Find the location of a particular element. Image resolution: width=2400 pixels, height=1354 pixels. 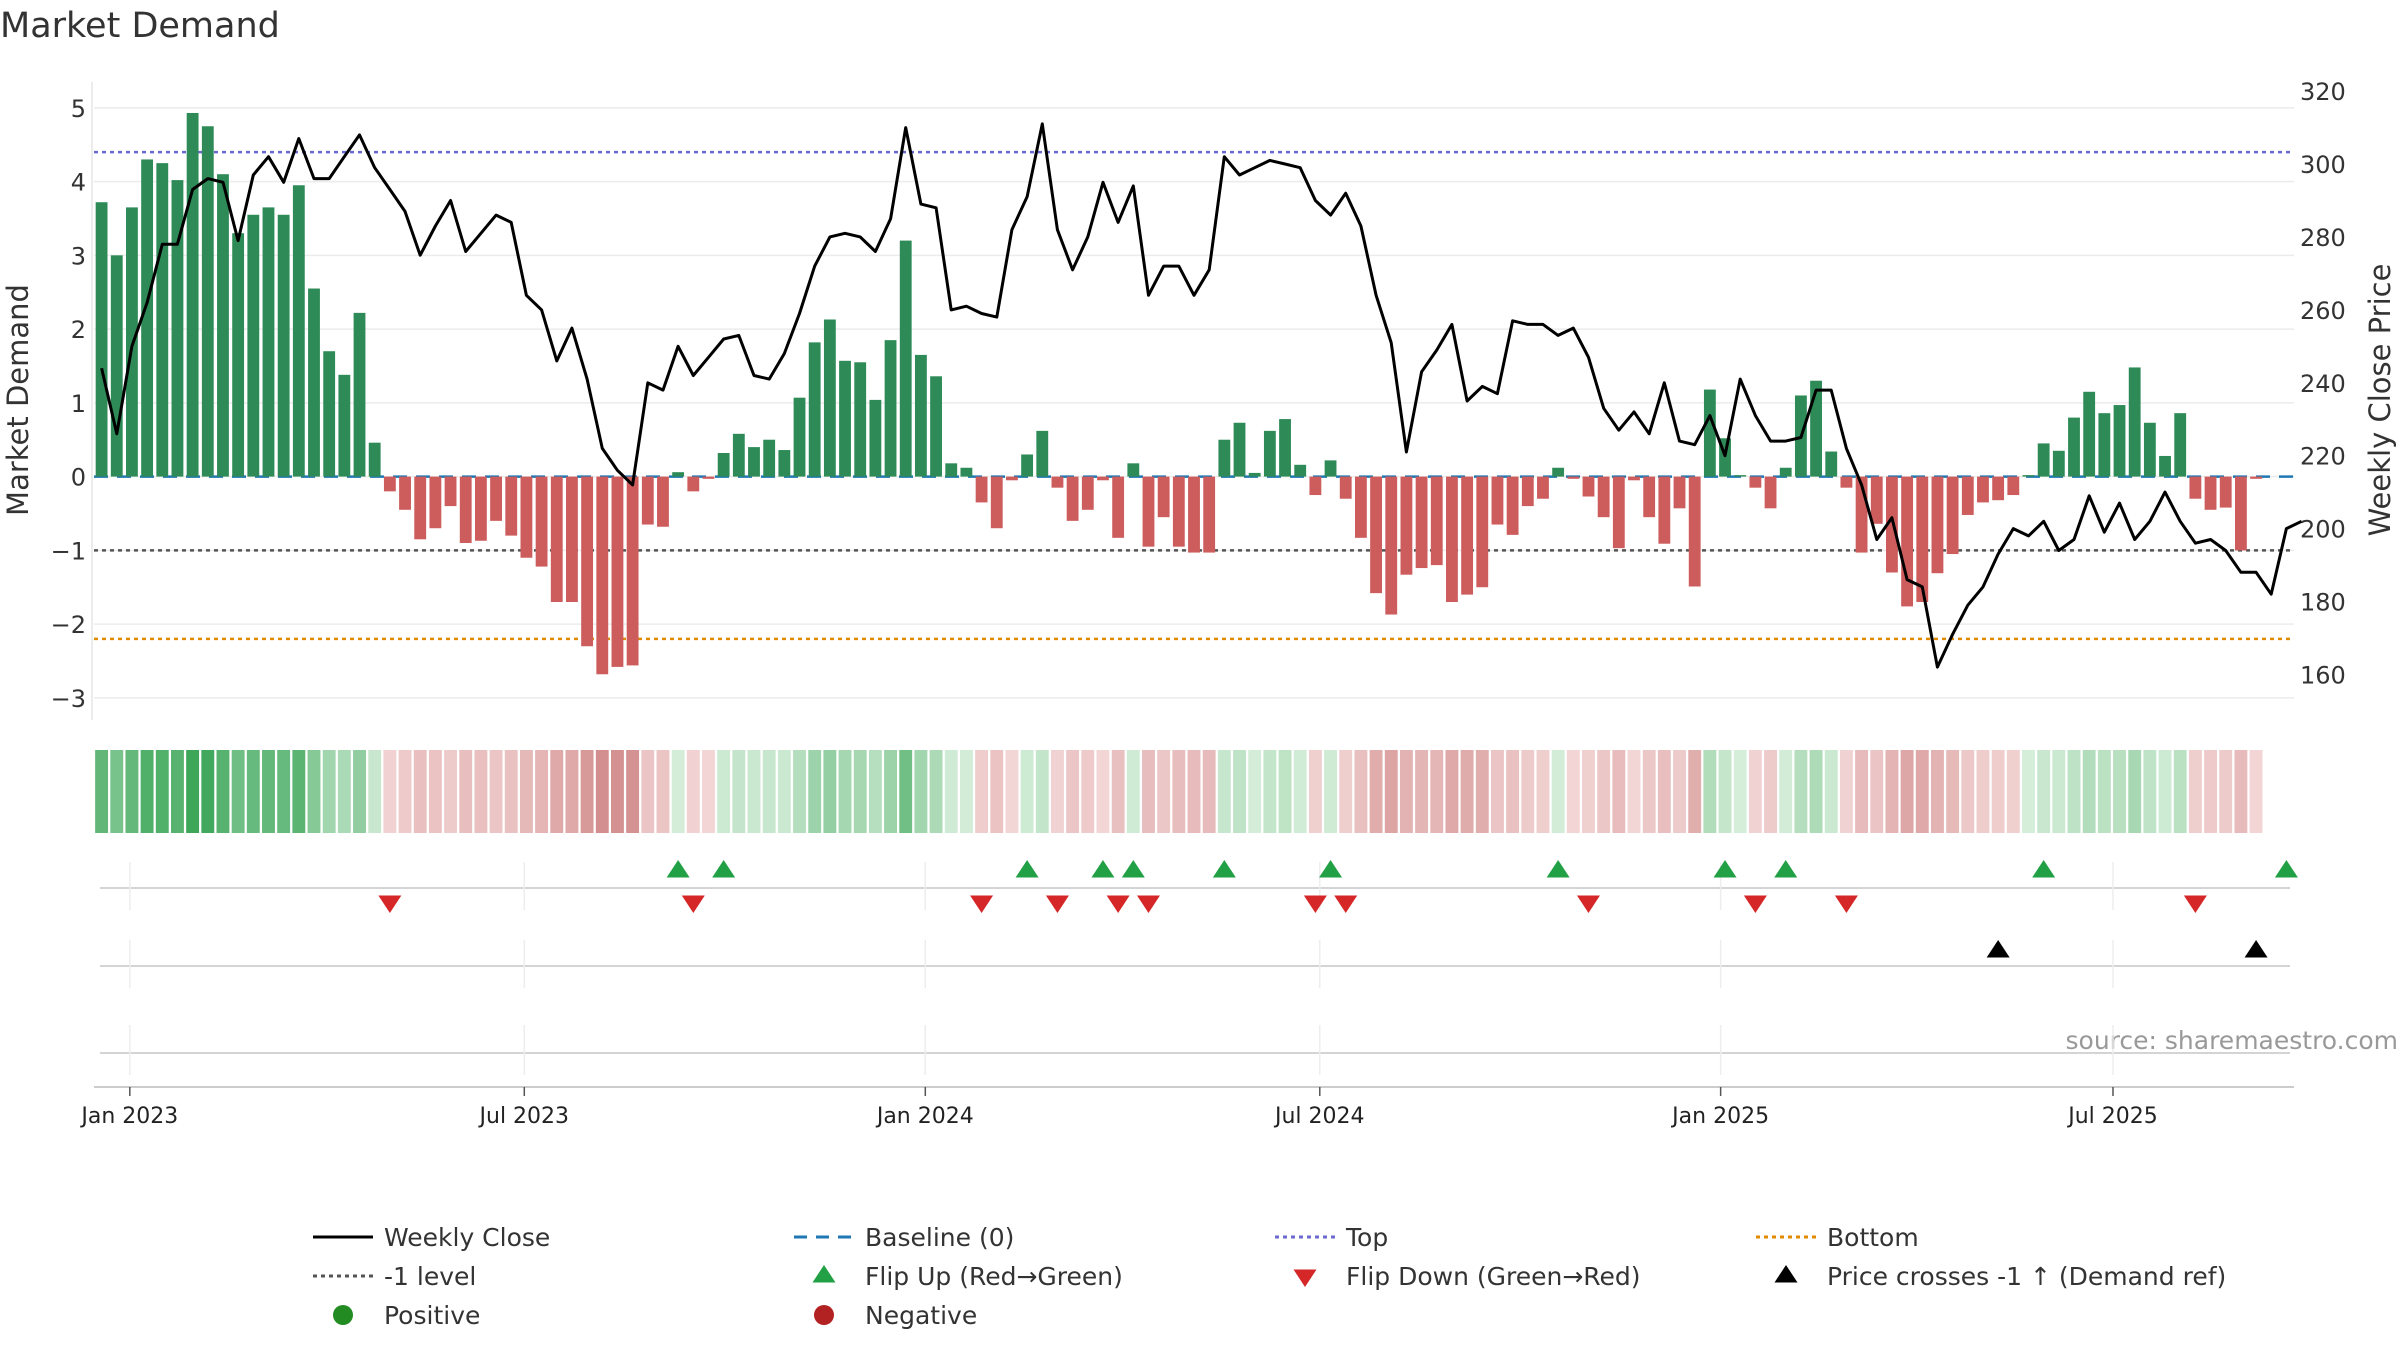

legend-item: Positive is located at coordinates (406, 1315).